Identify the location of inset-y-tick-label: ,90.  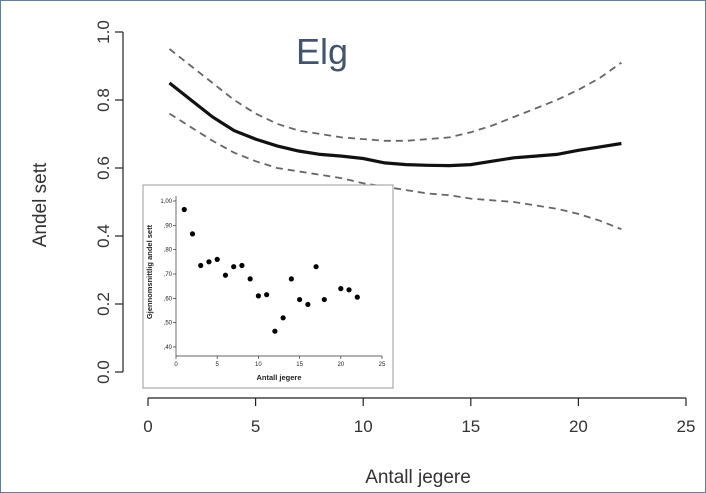
(168, 226).